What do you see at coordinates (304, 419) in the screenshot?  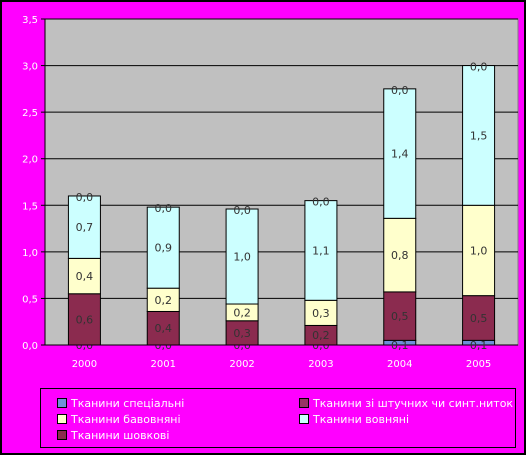 I see `legend-swatch-wool` at bounding box center [304, 419].